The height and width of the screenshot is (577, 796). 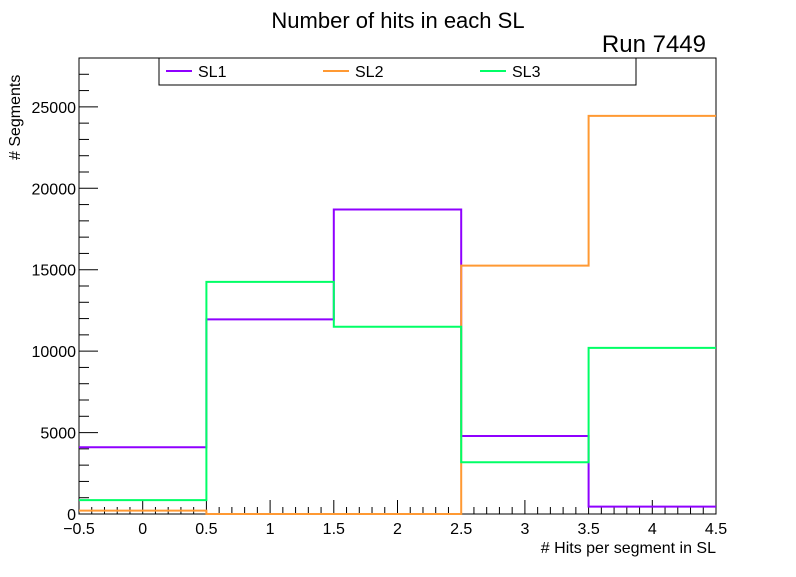 I want to click on x-tick-label: 4.5, so click(x=716, y=529).